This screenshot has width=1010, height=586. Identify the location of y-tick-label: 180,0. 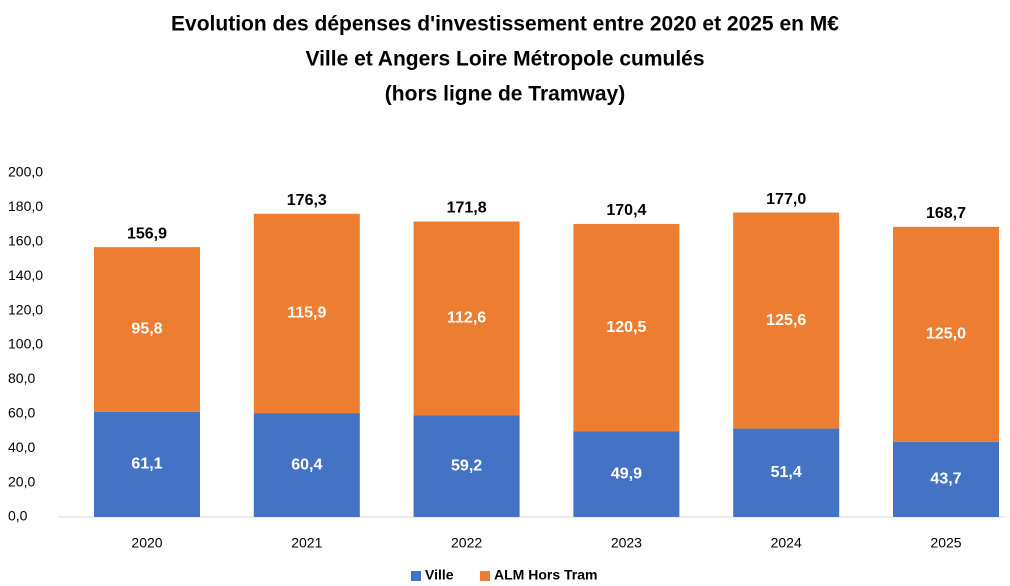
(25, 206).